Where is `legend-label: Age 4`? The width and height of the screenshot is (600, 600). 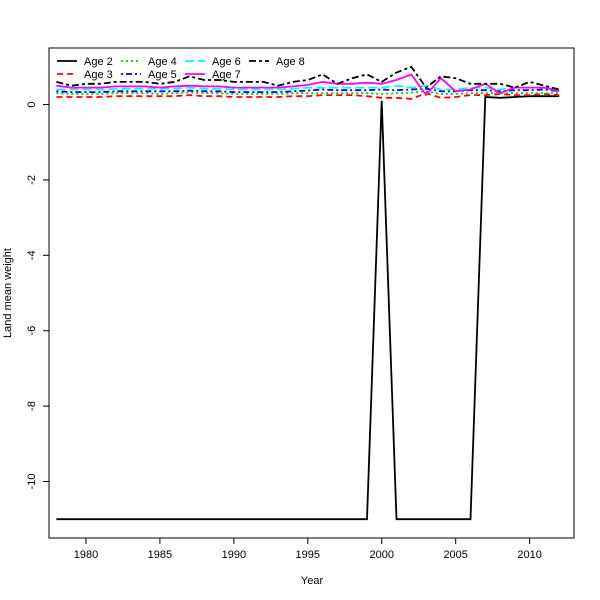
legend-label: Age 4 is located at coordinates (162, 62).